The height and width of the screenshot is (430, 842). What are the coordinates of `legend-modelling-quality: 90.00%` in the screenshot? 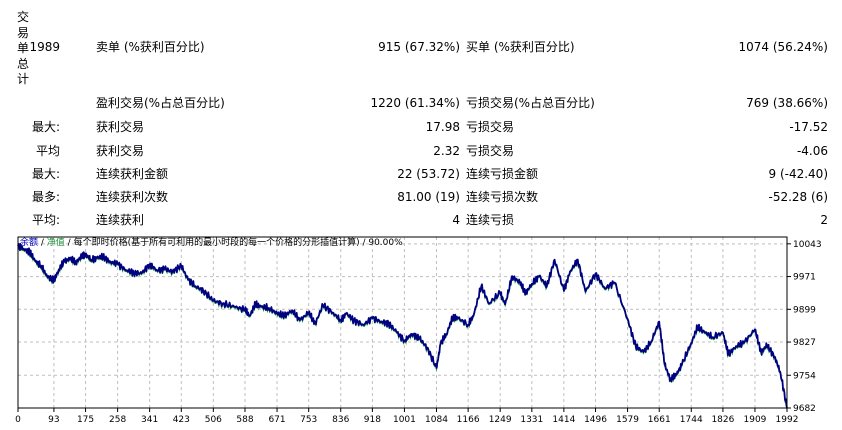 It's located at (385, 243).